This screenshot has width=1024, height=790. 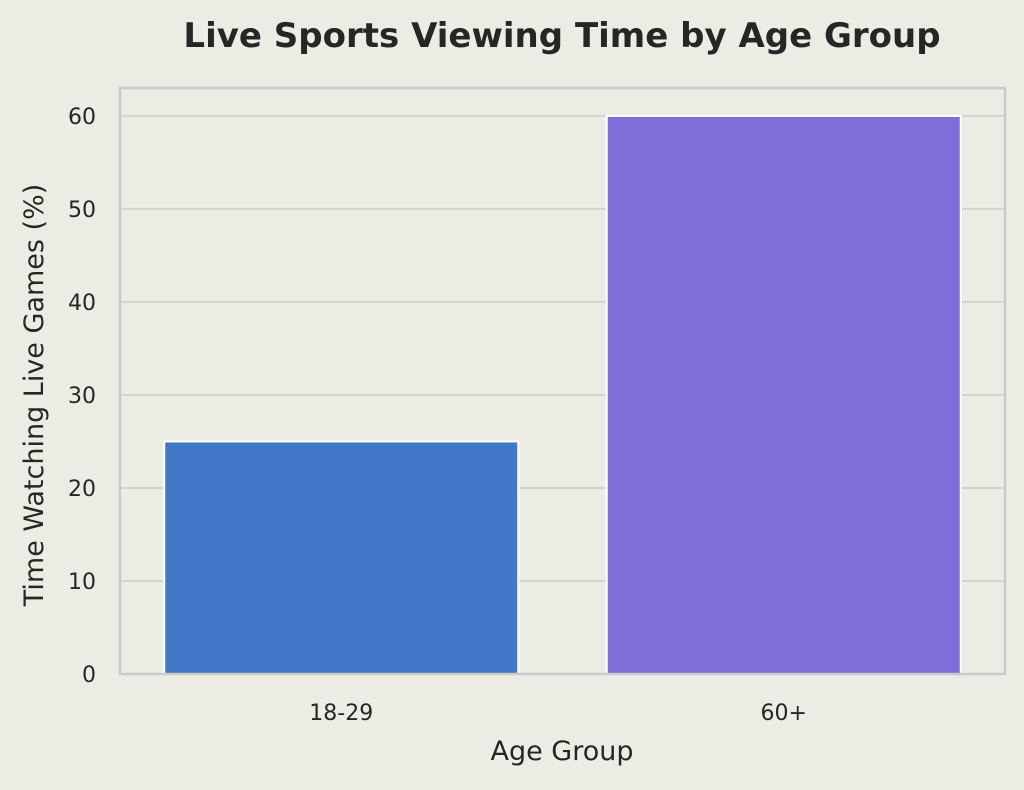 What do you see at coordinates (561, 751) in the screenshot?
I see `x-axis-label: Age Group` at bounding box center [561, 751].